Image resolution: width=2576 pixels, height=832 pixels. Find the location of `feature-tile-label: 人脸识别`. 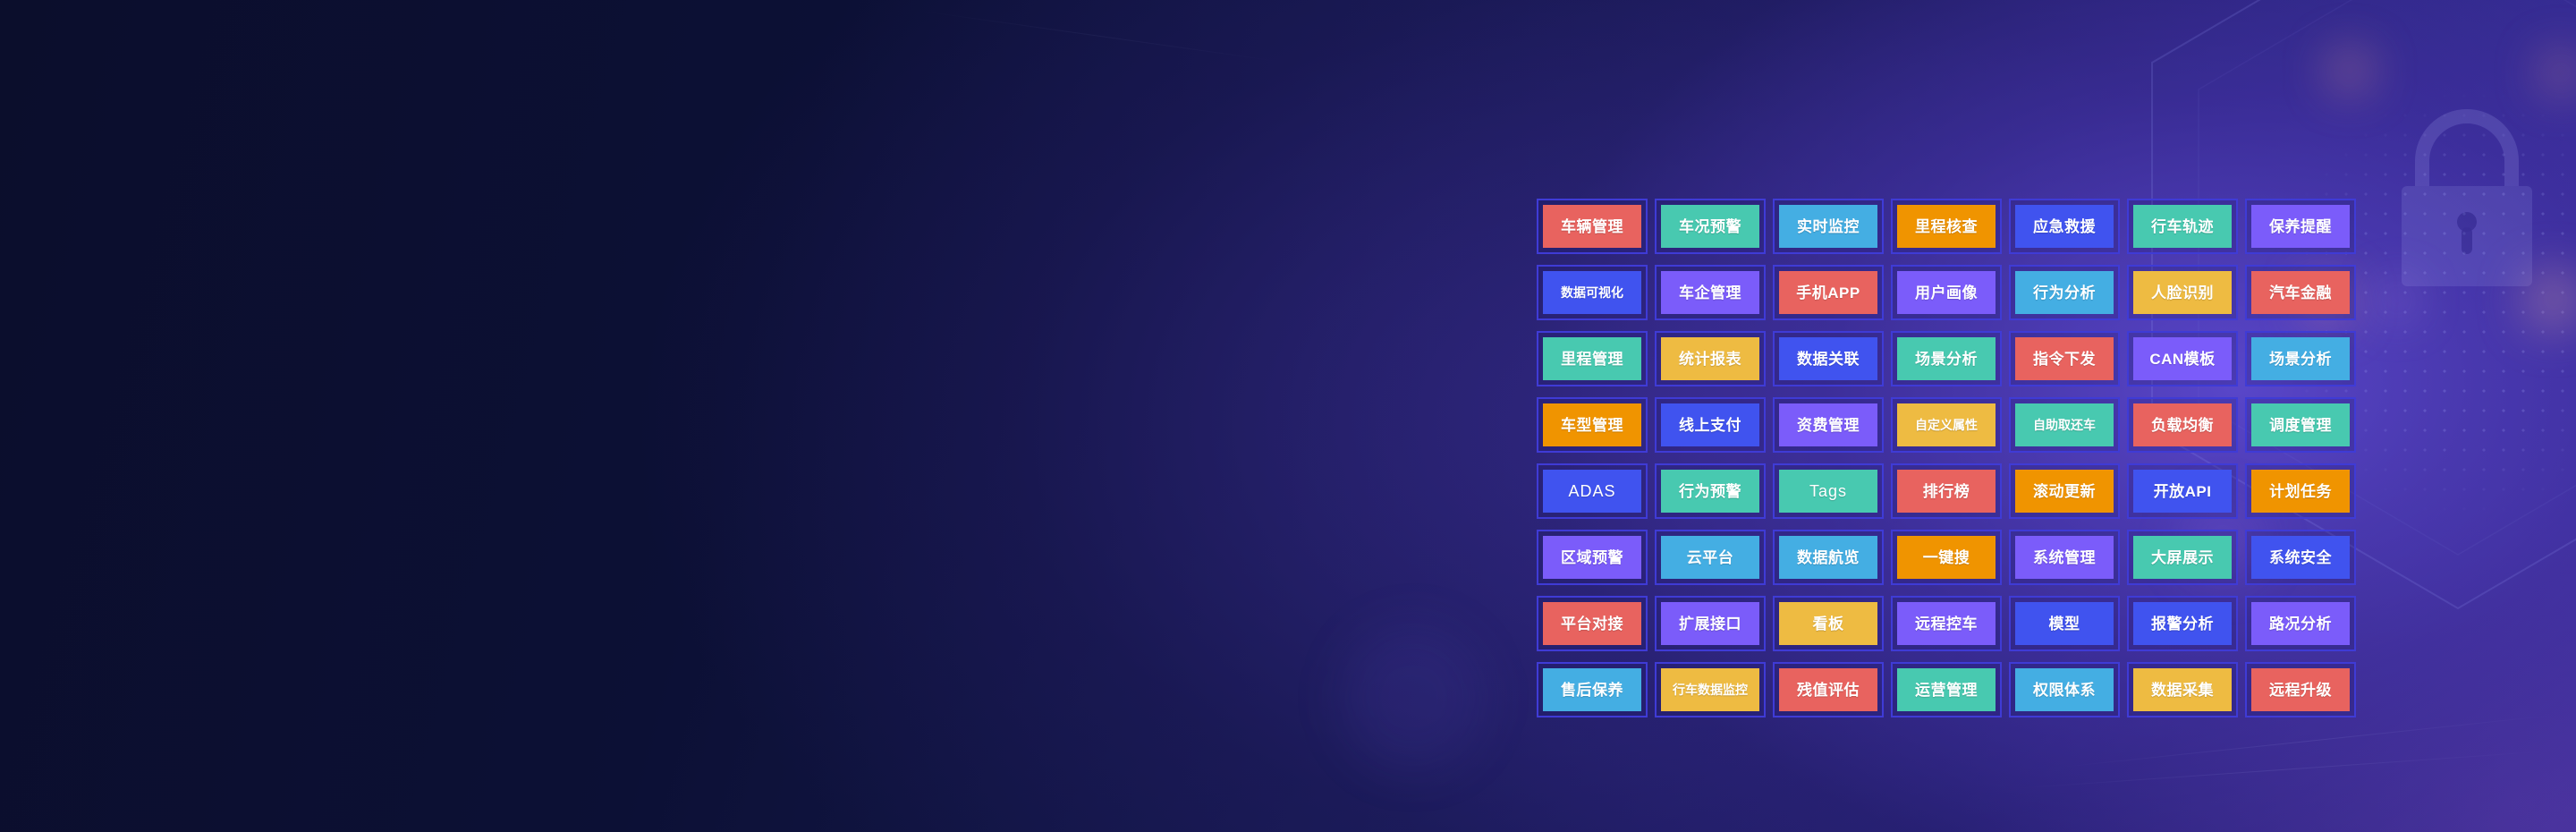

feature-tile-label: 人脸识别 is located at coordinates (2182, 292).